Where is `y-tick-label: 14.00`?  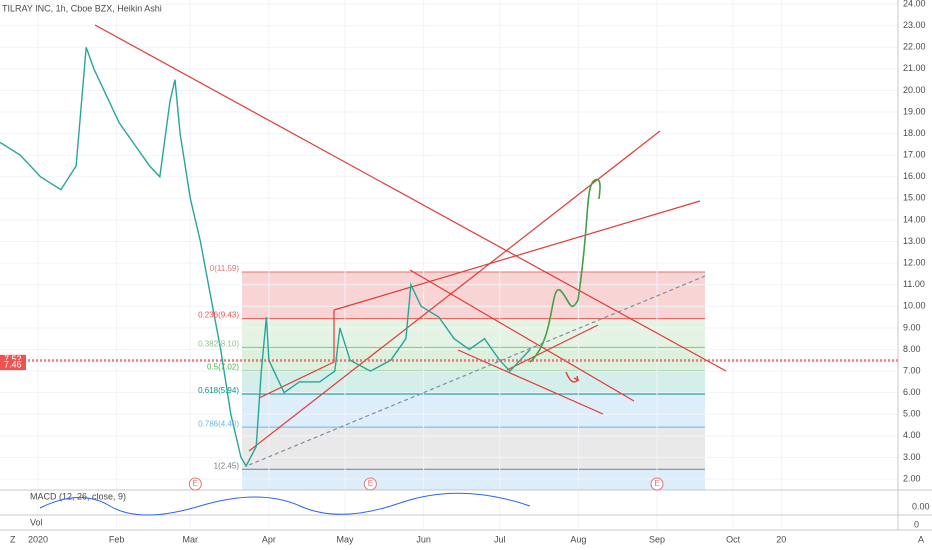
y-tick-label: 14.00 is located at coordinates (914, 219).